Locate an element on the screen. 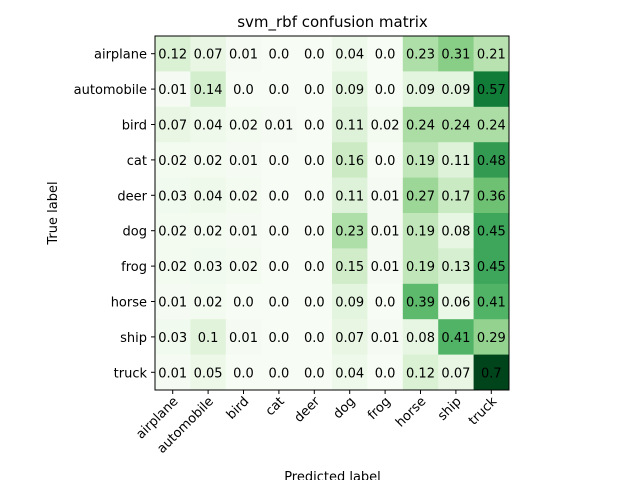 This screenshot has width=640, height=480. cell-value-label: 0.48 is located at coordinates (491, 161).